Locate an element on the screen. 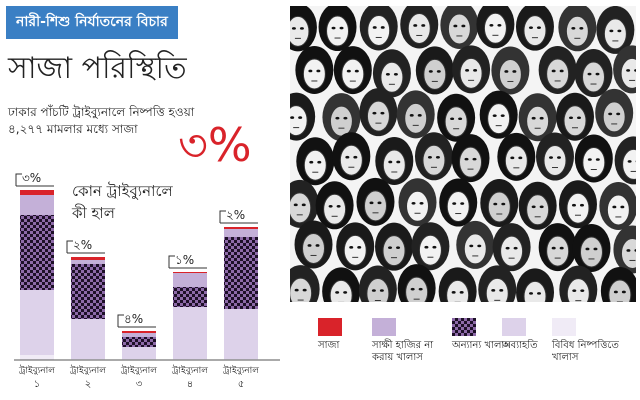  legend-item-acquittal: অব্যাহতি is located at coordinates (542, 335).